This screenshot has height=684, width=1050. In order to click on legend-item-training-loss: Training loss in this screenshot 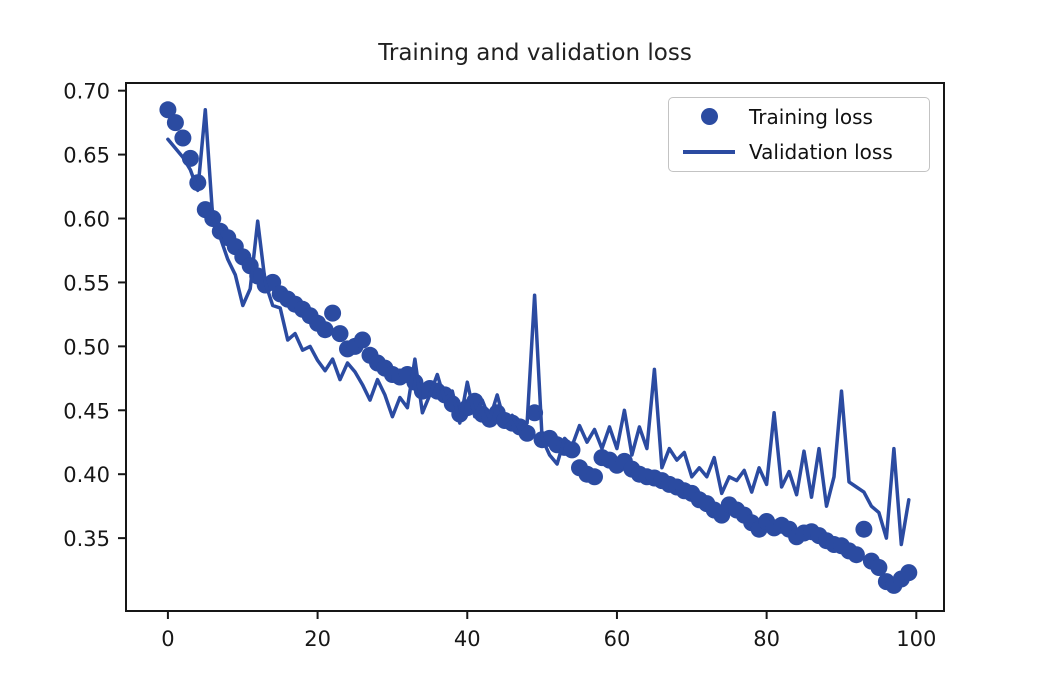, I will do `click(799, 117)`.